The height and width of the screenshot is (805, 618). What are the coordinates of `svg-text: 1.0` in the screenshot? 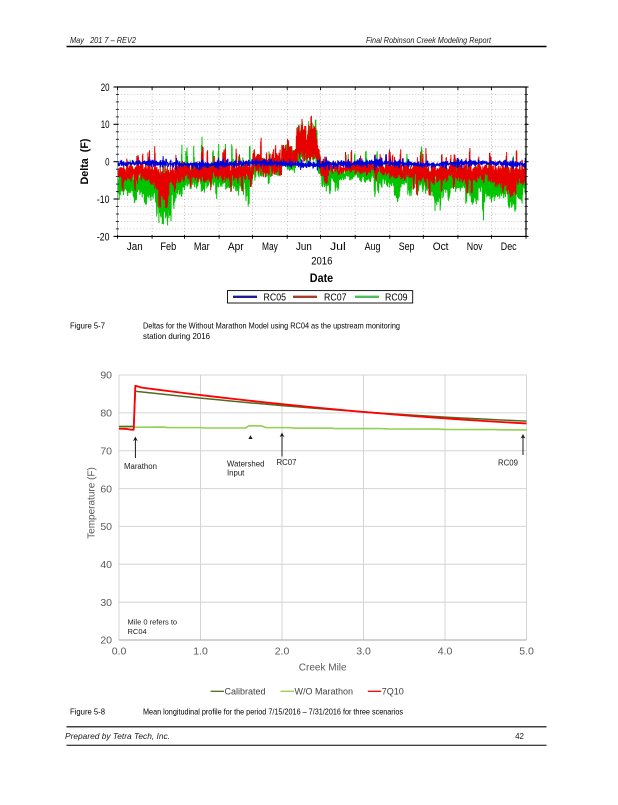 It's located at (200, 652).